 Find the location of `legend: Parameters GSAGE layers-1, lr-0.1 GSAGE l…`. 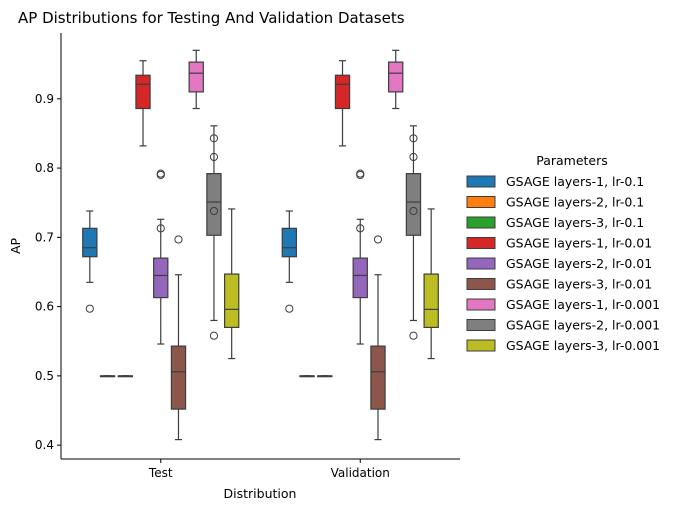

legend: Parameters GSAGE layers-1, lr-0.1 GSAGE l… is located at coordinates (563, 253).